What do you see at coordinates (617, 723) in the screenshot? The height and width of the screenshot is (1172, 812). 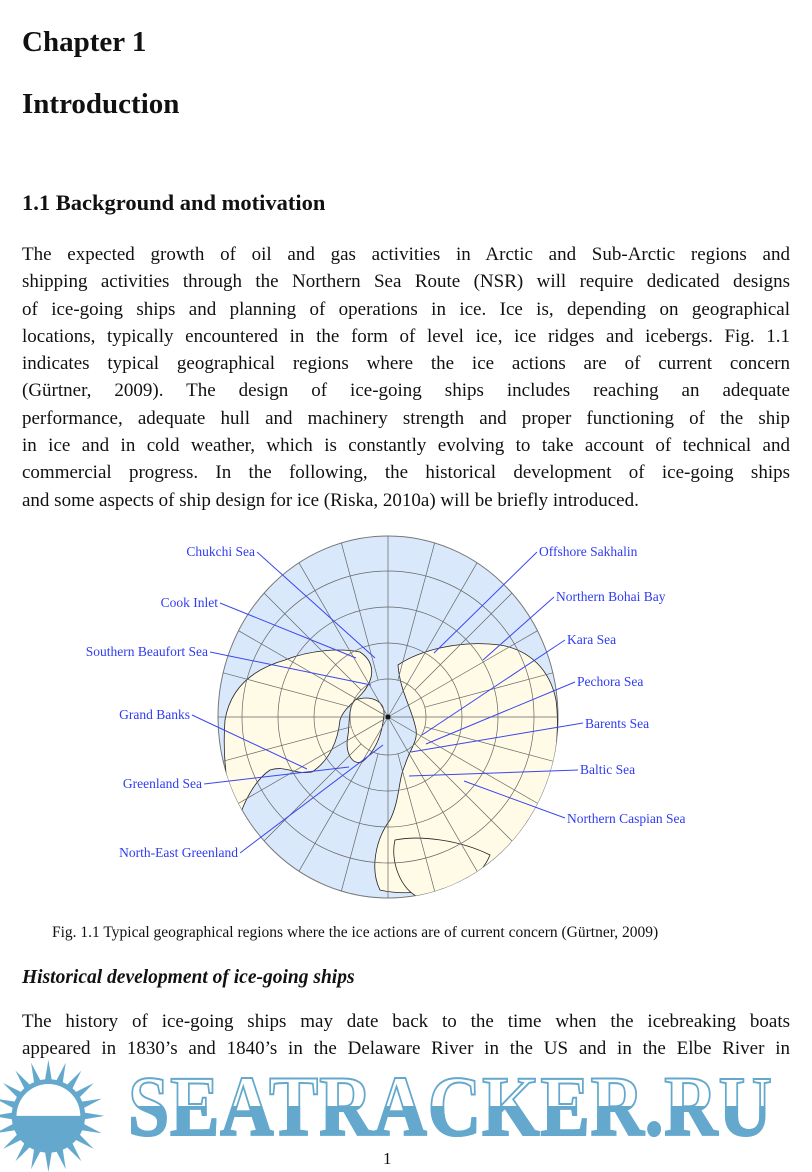 I see `label-barents-sea: Barents Sea` at bounding box center [617, 723].